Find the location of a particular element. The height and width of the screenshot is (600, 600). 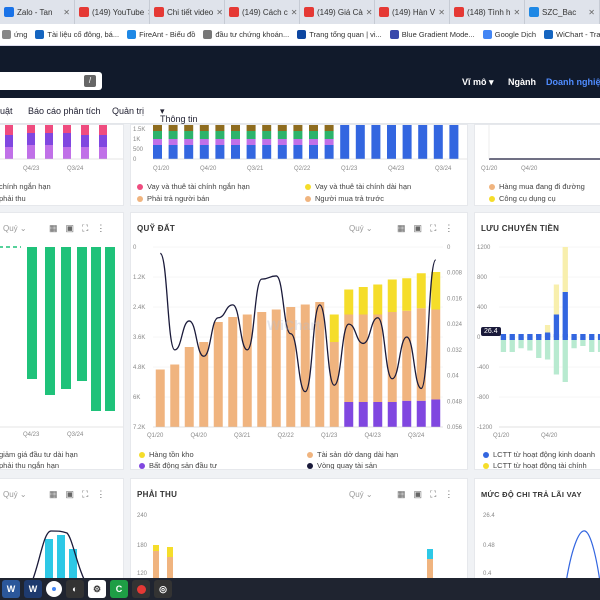

browser-tab: (148) Tình h ✕ is located at coordinates (487, 12).